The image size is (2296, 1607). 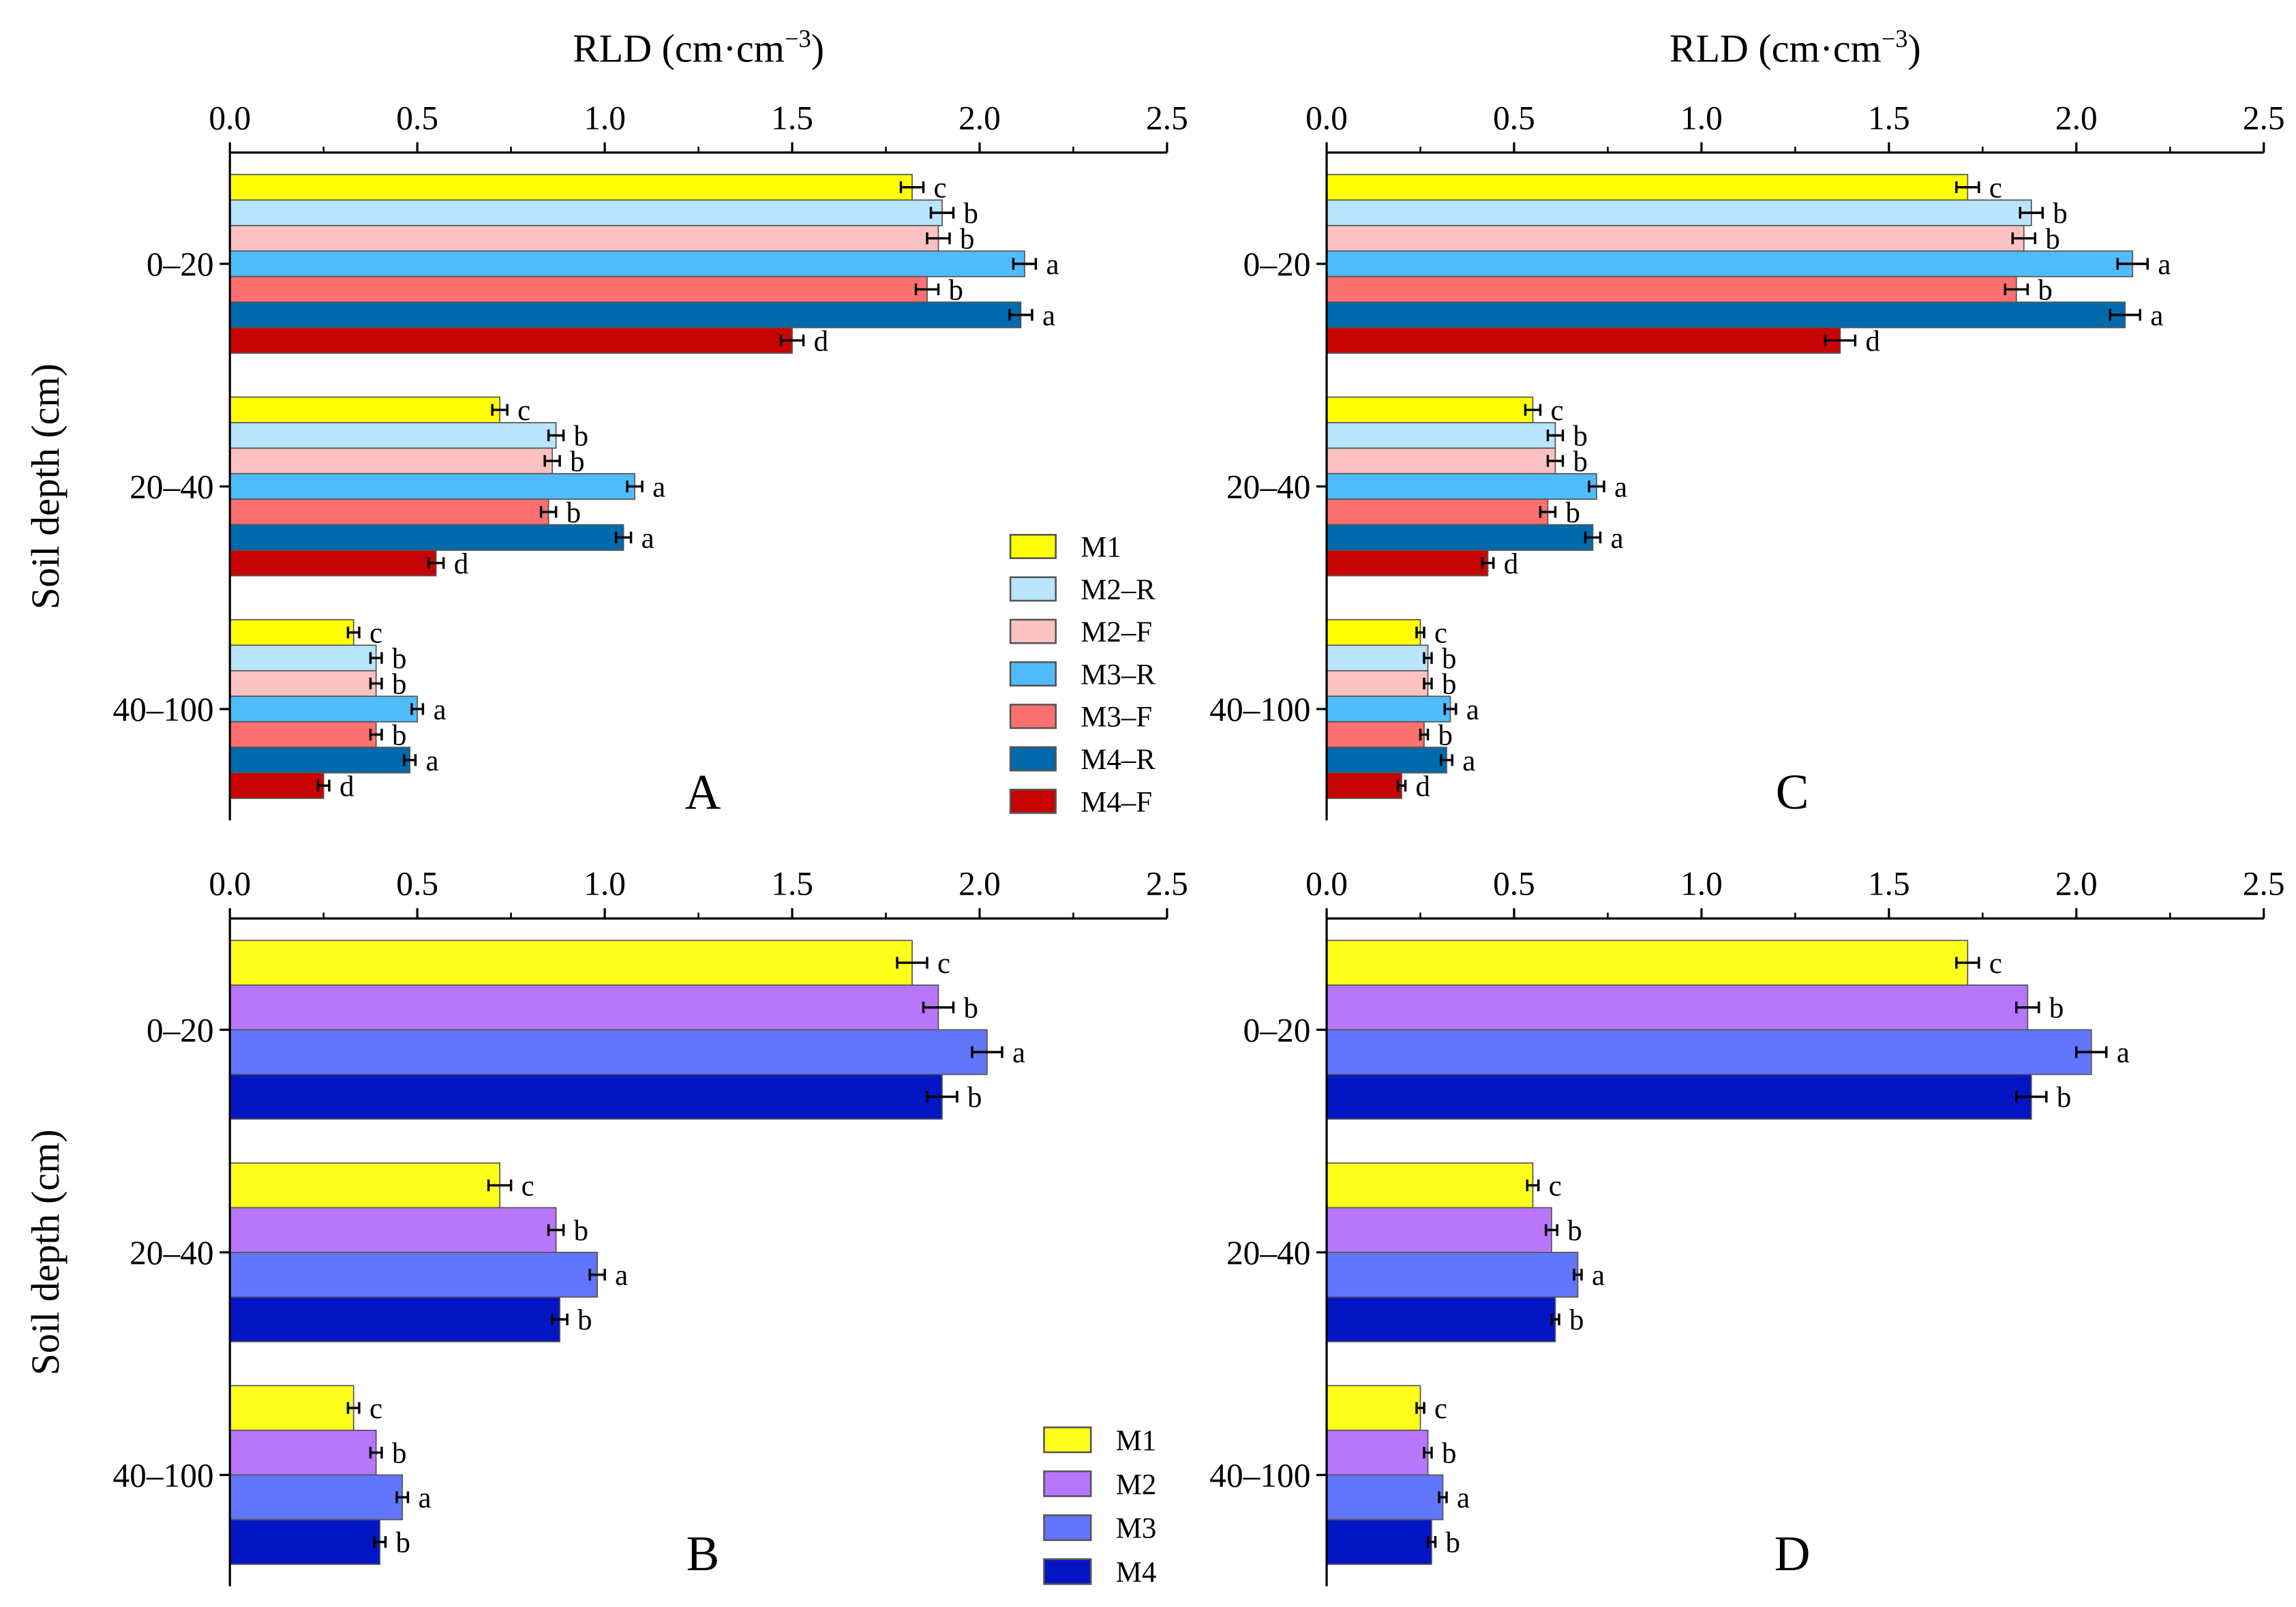 I want to click on legend-label: M2–R, so click(x=1118, y=590).